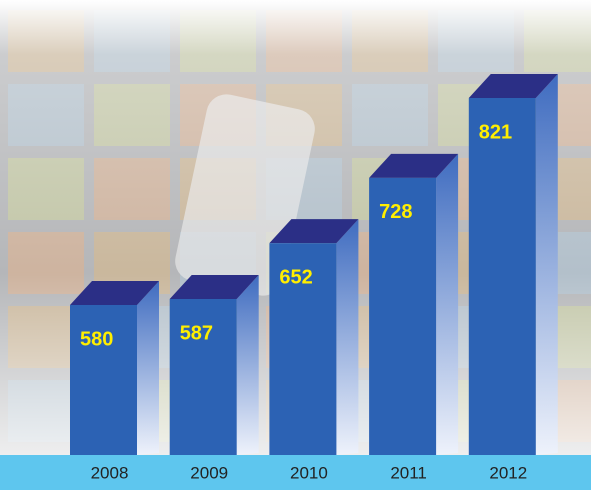 The width and height of the screenshot is (591, 490). What do you see at coordinates (209, 472) in the screenshot?
I see `x-tick-label: 2009` at bounding box center [209, 472].